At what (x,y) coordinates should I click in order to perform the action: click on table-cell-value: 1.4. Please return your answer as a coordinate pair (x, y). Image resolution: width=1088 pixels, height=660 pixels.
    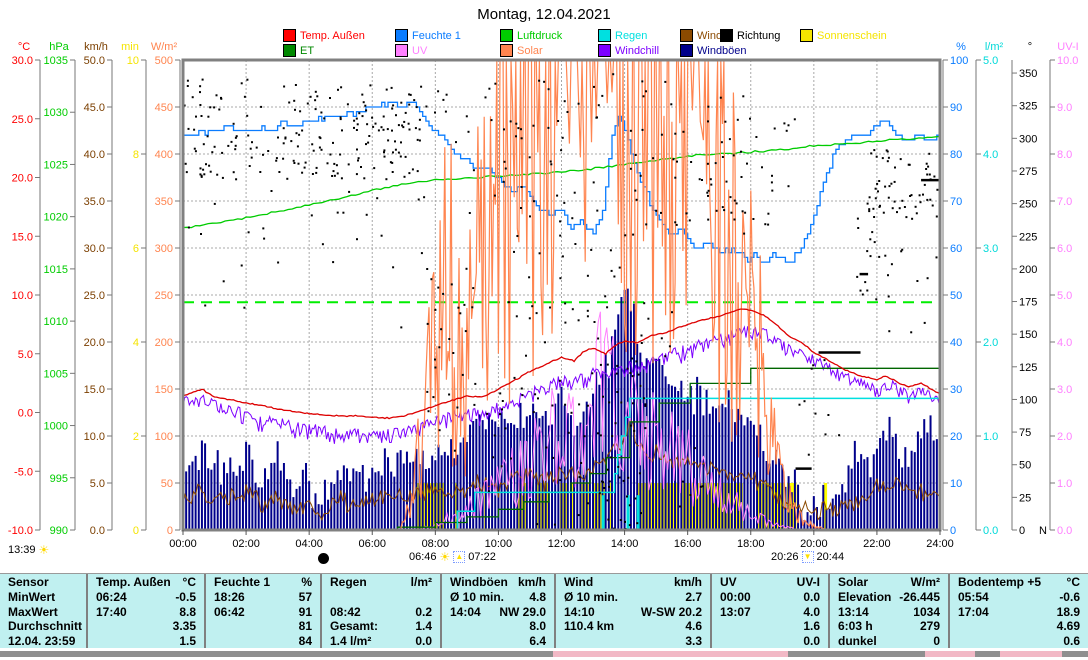
    Looking at the image, I should click on (423, 626).